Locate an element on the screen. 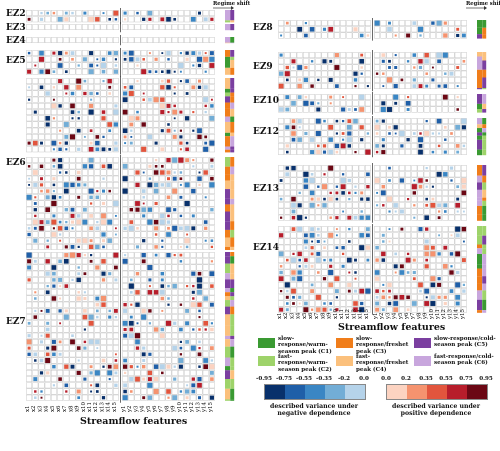 This screenshot has height=451, width=500. pos-tick-5: 0.95 is located at coordinates (486, 379).